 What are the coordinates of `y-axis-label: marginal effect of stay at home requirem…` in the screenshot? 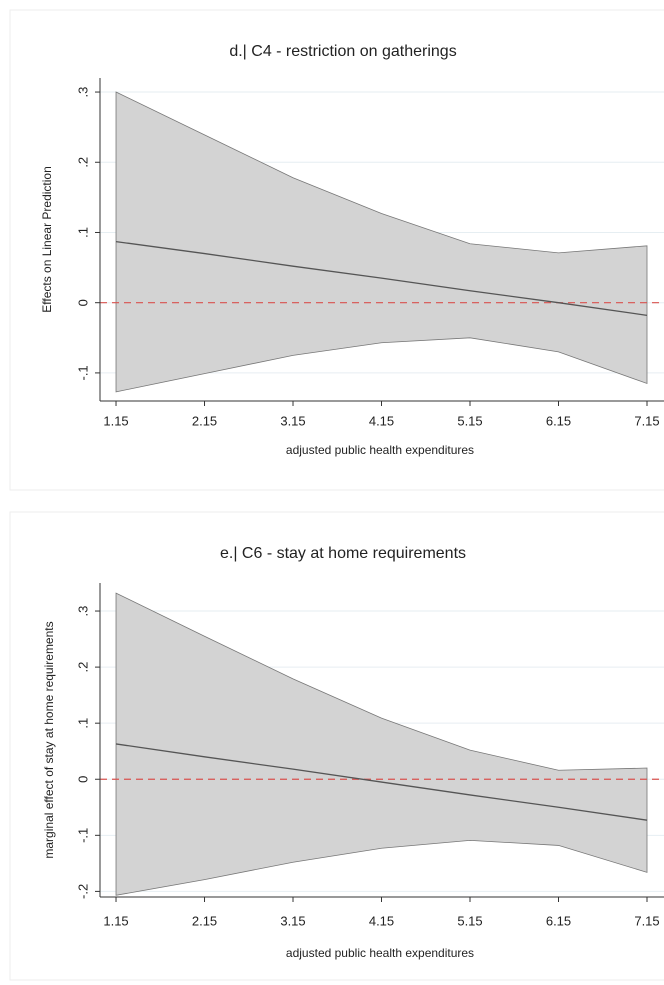 It's located at (49, 739).